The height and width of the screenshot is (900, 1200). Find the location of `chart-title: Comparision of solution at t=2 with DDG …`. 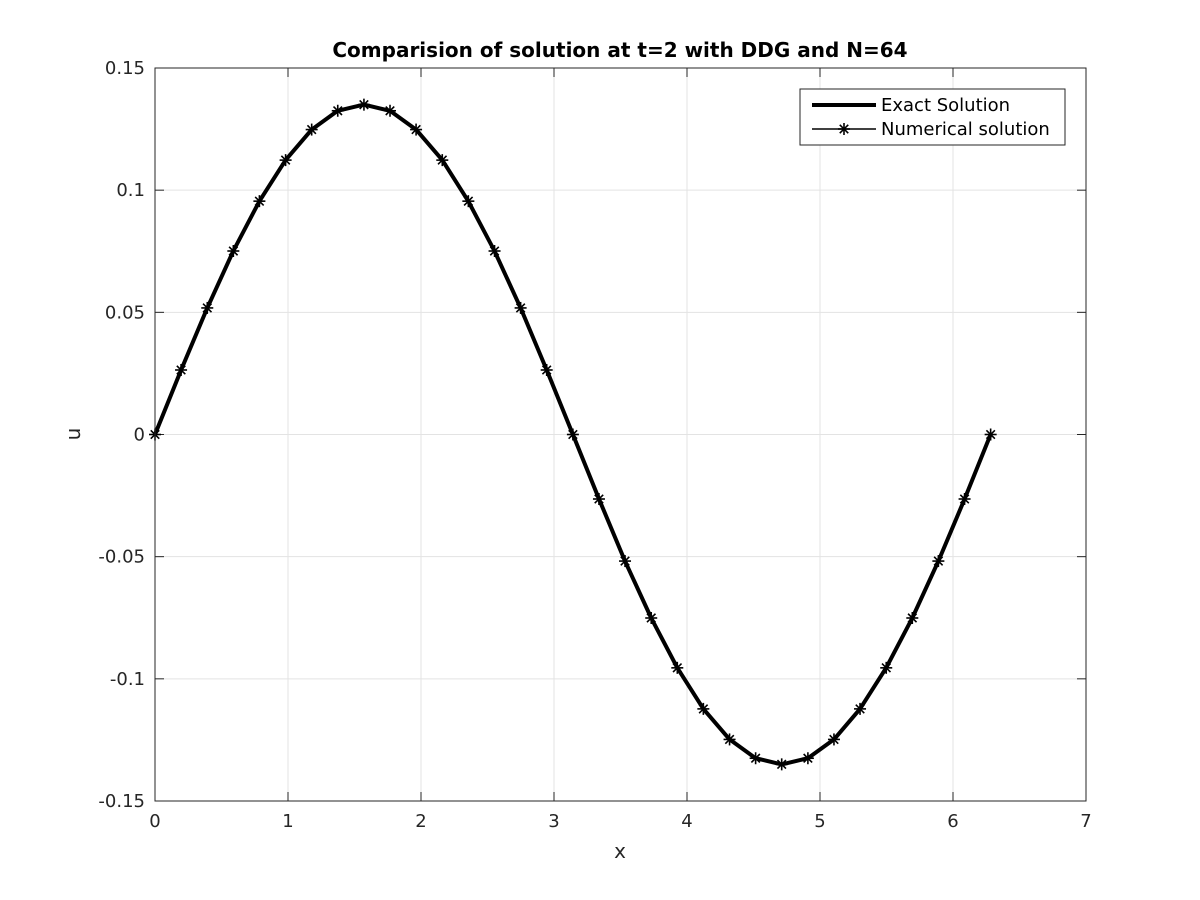

chart-title: Comparision of solution at t=2 with DDG … is located at coordinates (619, 50).